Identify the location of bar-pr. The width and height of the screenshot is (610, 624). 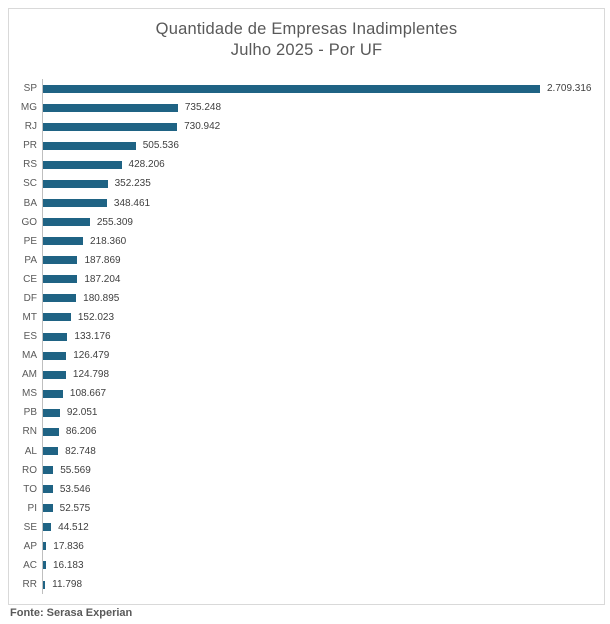
(89, 145).